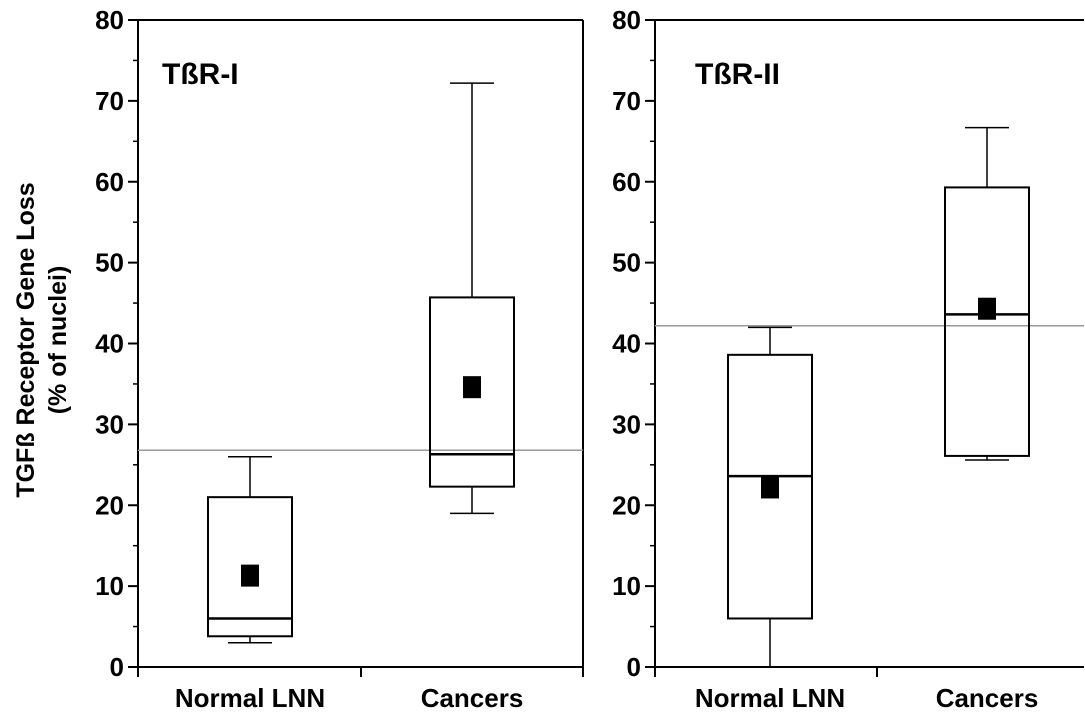 Image resolution: width=1085 pixels, height=719 pixels. Describe the element at coordinates (58, 340) in the screenshot. I see `y-axis-title-line2: (% of nuclei)` at that location.